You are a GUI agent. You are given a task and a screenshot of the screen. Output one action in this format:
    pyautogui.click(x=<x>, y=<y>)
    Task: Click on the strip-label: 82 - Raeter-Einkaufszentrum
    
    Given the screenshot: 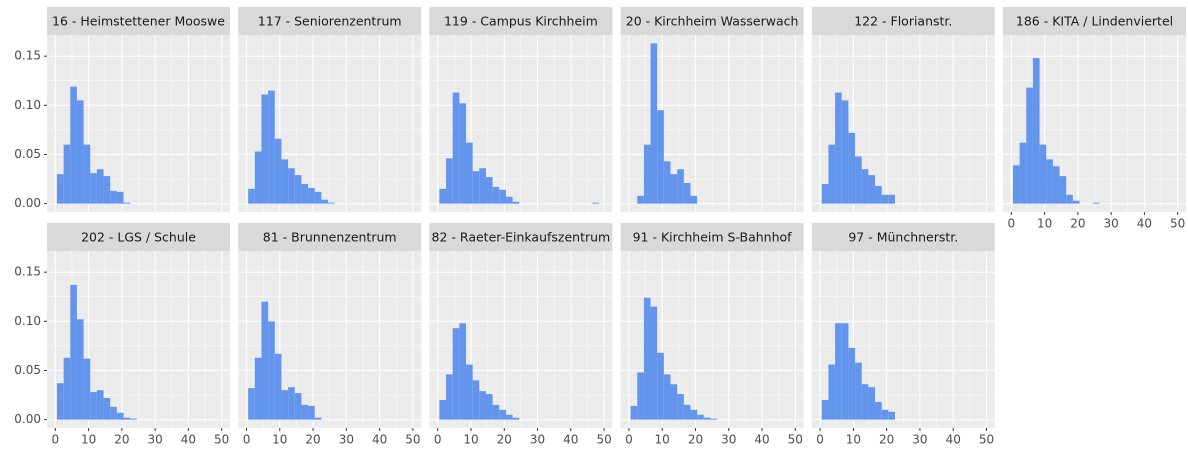 What is the action you would take?
    pyautogui.click(x=521, y=237)
    